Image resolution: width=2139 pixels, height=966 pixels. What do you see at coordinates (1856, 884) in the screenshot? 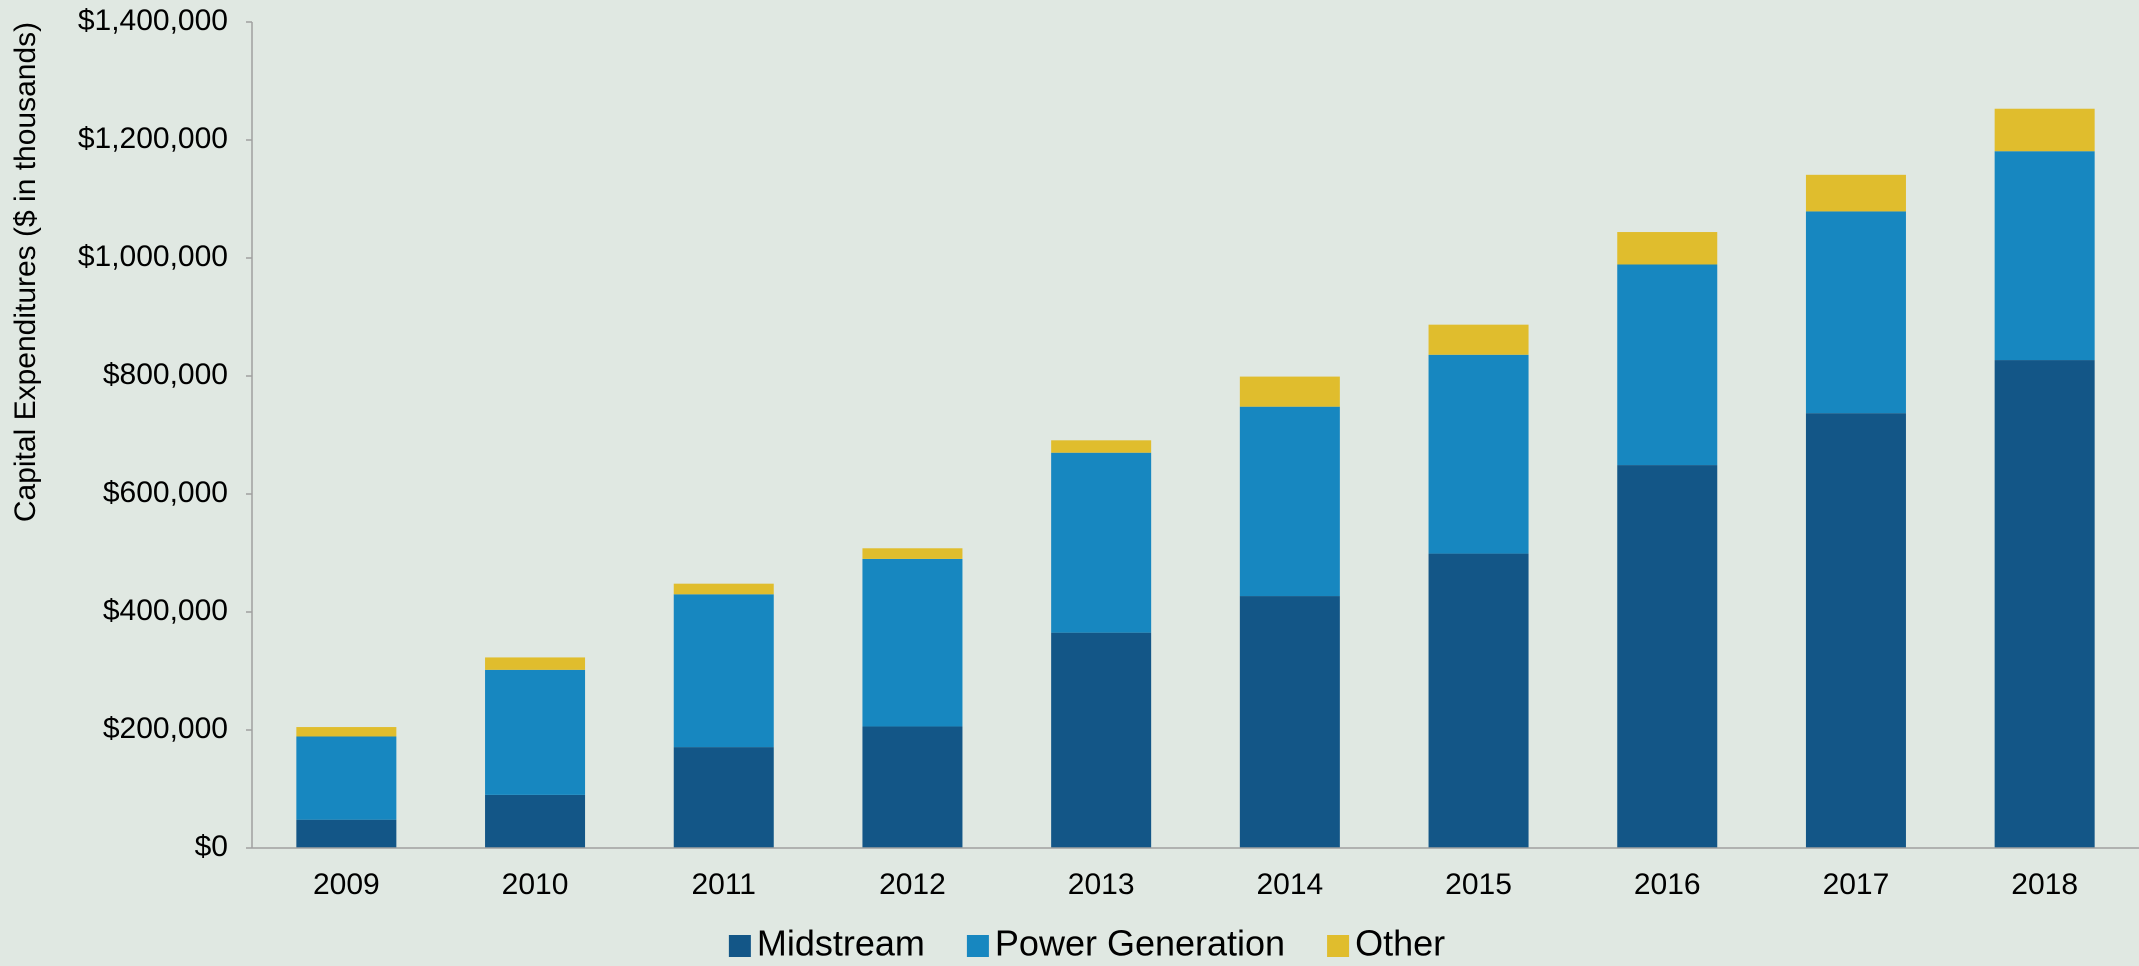
I see `x-tick-label: 2017` at bounding box center [1856, 884].